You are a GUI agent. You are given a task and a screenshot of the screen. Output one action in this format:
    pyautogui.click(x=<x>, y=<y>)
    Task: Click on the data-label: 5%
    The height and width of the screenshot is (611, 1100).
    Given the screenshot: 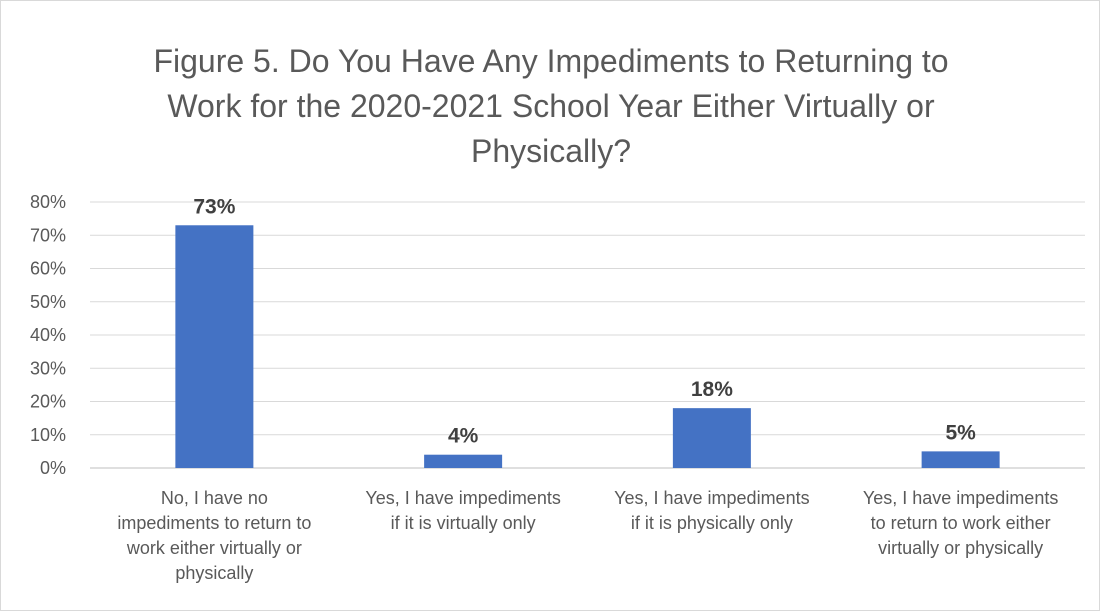 What is the action you would take?
    pyautogui.click(x=960, y=432)
    